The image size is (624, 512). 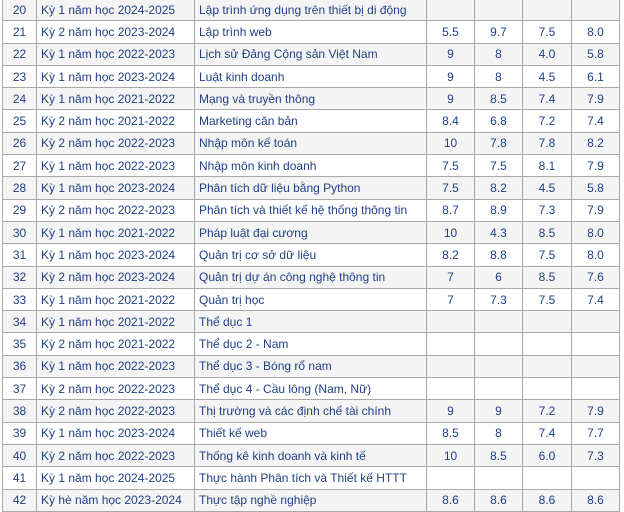 What do you see at coordinates (498, 433) in the screenshot?
I see `score-cell-2: 8` at bounding box center [498, 433].